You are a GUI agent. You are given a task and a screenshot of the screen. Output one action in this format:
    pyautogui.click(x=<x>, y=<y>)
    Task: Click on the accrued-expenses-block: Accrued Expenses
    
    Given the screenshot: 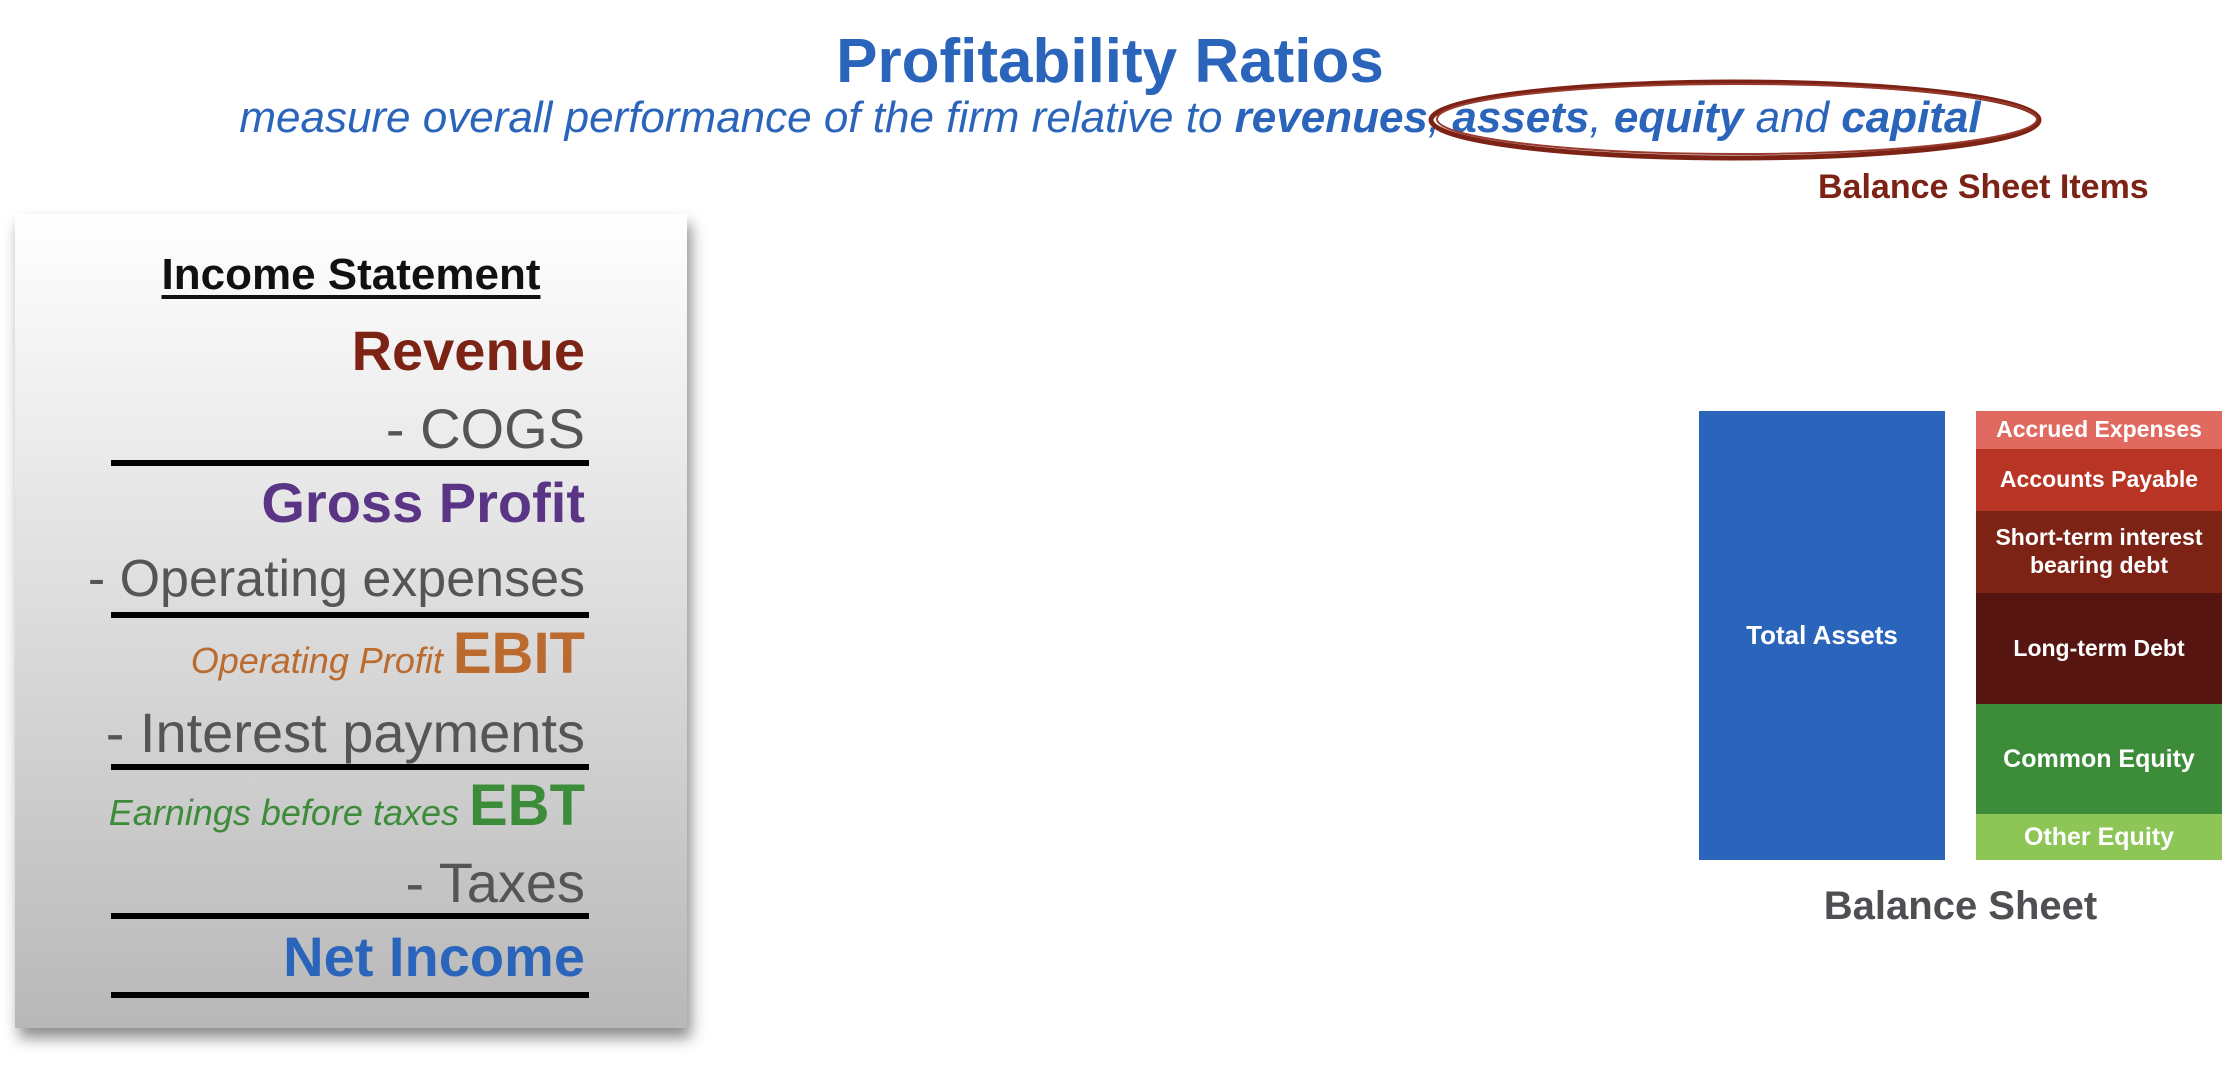 What is the action you would take?
    pyautogui.click(x=2099, y=430)
    